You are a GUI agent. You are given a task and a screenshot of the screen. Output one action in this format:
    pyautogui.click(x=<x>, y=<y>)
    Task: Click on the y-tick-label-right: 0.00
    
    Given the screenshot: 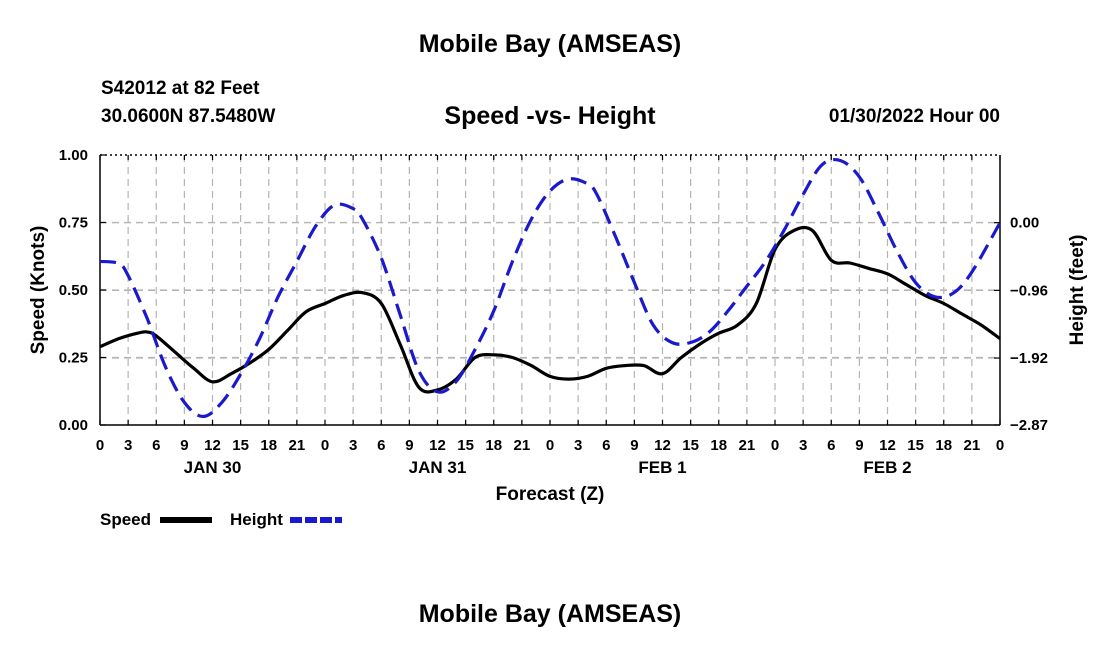 What is the action you would take?
    pyautogui.click(x=1024, y=223)
    